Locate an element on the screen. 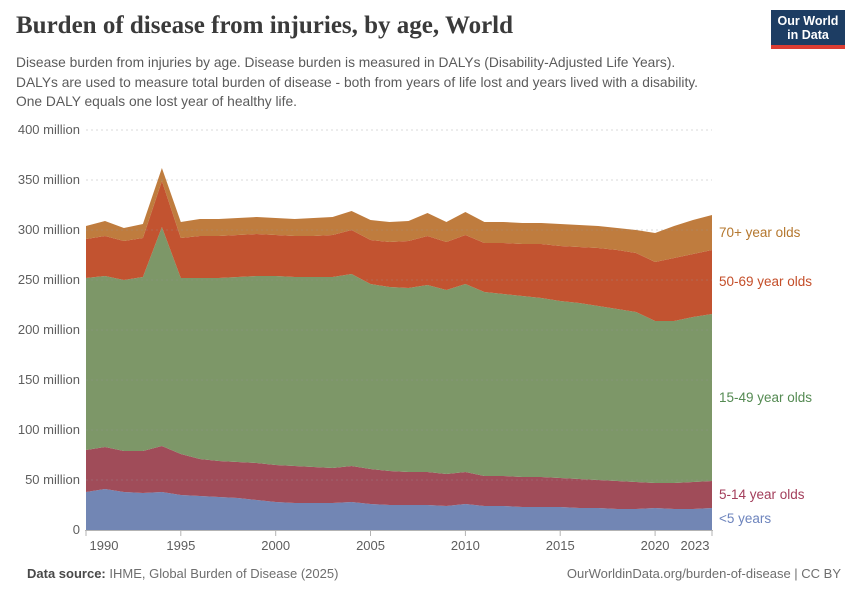 This screenshot has height=600, width=850. x-axis-tick-label: 2015 is located at coordinates (560, 545).